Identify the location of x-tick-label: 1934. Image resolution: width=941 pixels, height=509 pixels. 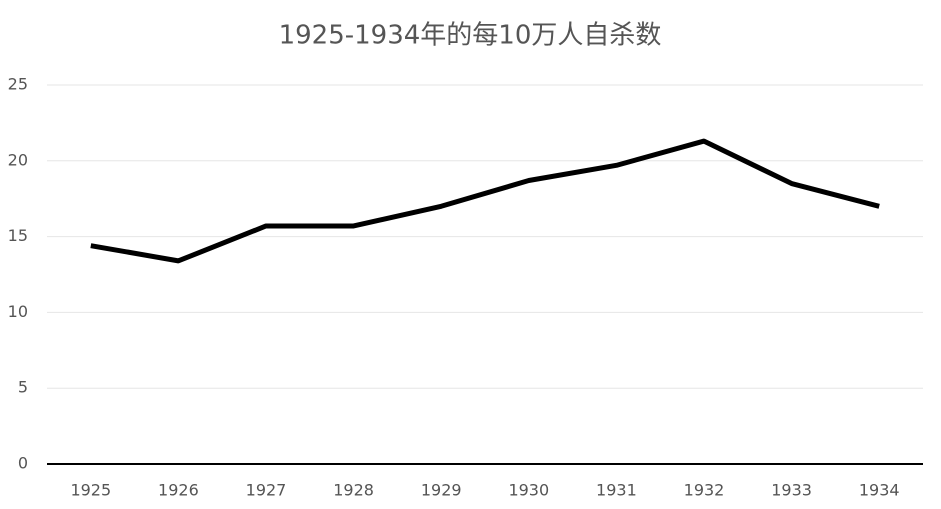
(879, 490).